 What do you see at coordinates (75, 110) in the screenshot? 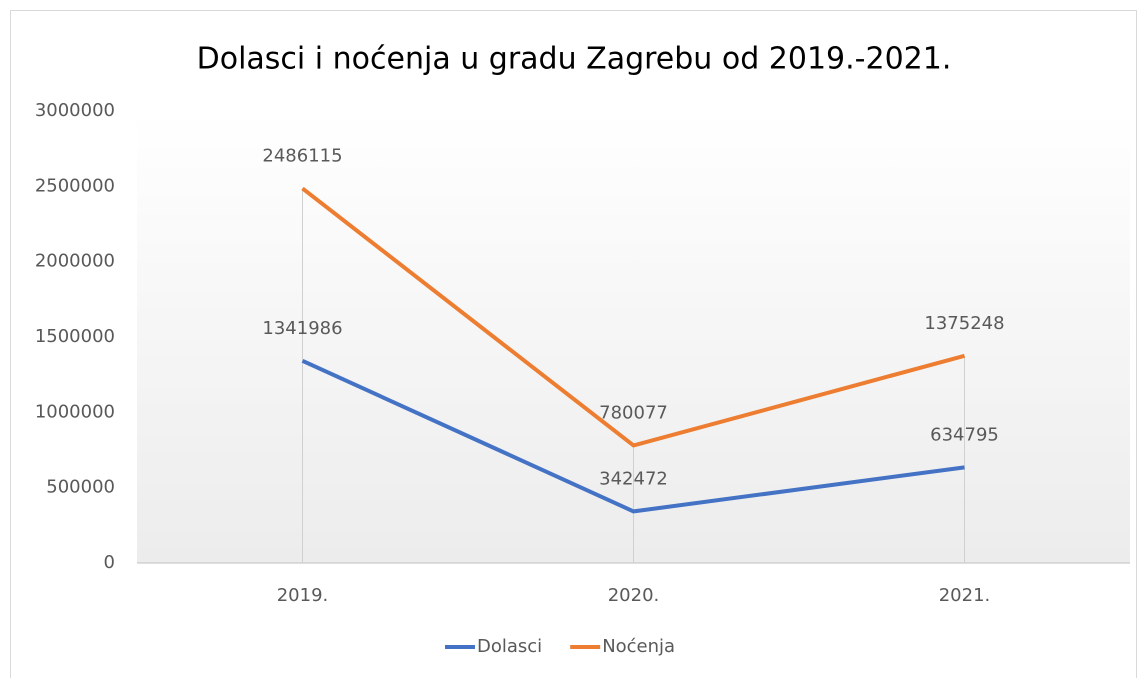
I see `y-tick-label: 3000000` at bounding box center [75, 110].